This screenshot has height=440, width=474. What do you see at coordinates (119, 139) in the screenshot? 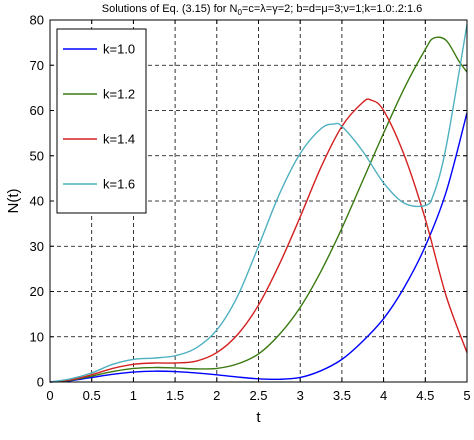
I see `legend-label: k=1.4` at bounding box center [119, 139].